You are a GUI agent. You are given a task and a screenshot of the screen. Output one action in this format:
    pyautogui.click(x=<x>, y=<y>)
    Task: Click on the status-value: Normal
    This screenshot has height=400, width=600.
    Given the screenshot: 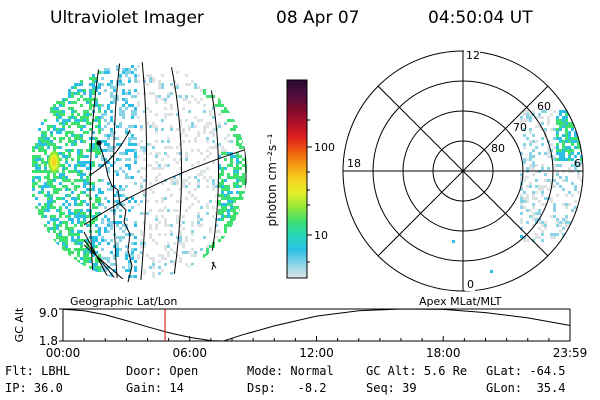 What is the action you would take?
    pyautogui.click(x=312, y=371)
    